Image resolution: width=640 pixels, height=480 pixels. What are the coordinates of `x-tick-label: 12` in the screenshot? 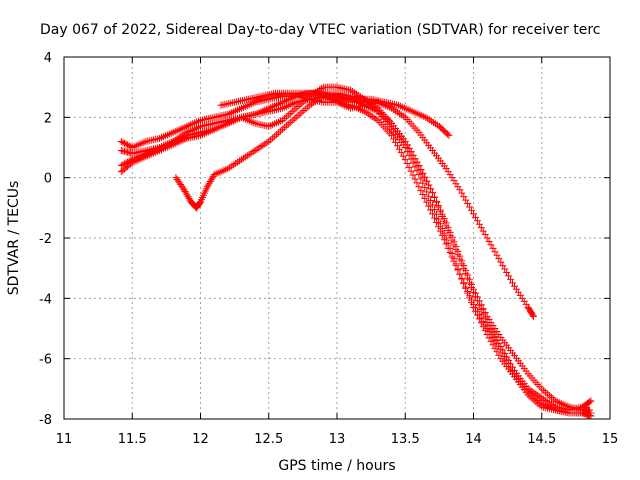 It's located at (200, 439).